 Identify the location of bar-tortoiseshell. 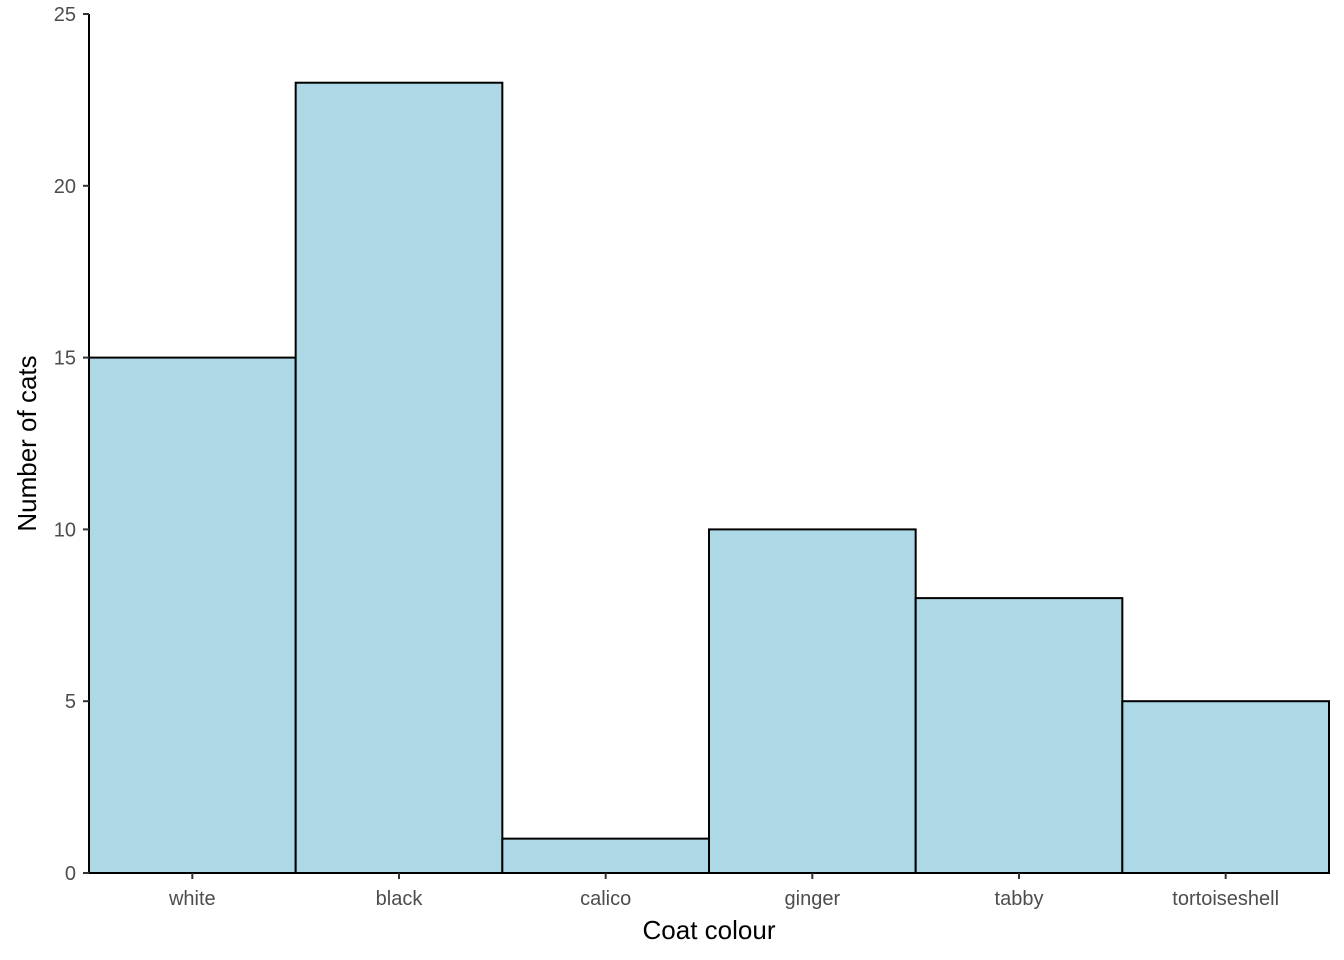
(1226, 787).